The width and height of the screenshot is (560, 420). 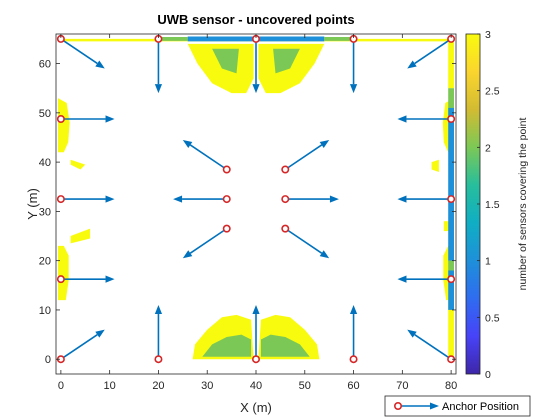 I want to click on y-axis-label: Y (m), so click(x=32, y=204).